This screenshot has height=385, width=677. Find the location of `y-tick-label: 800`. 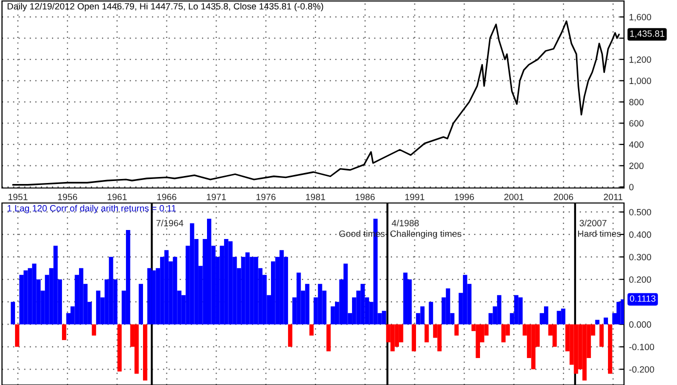

y-tick-label: 800 is located at coordinates (636, 102).